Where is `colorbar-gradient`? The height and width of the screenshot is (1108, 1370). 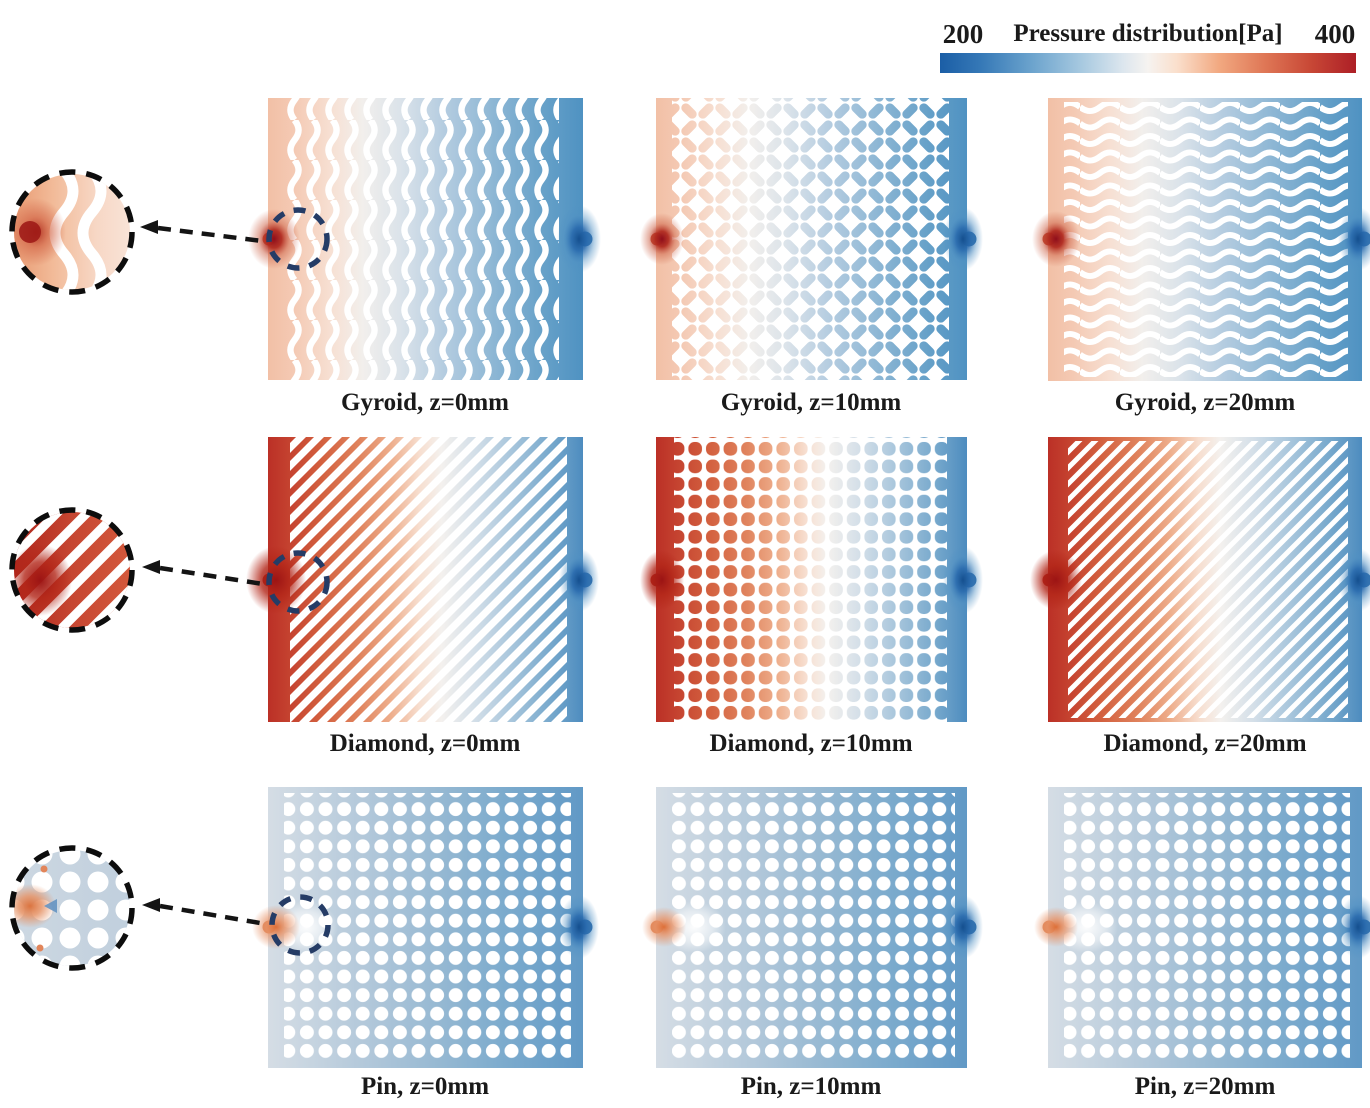
colorbar-gradient is located at coordinates (1148, 63).